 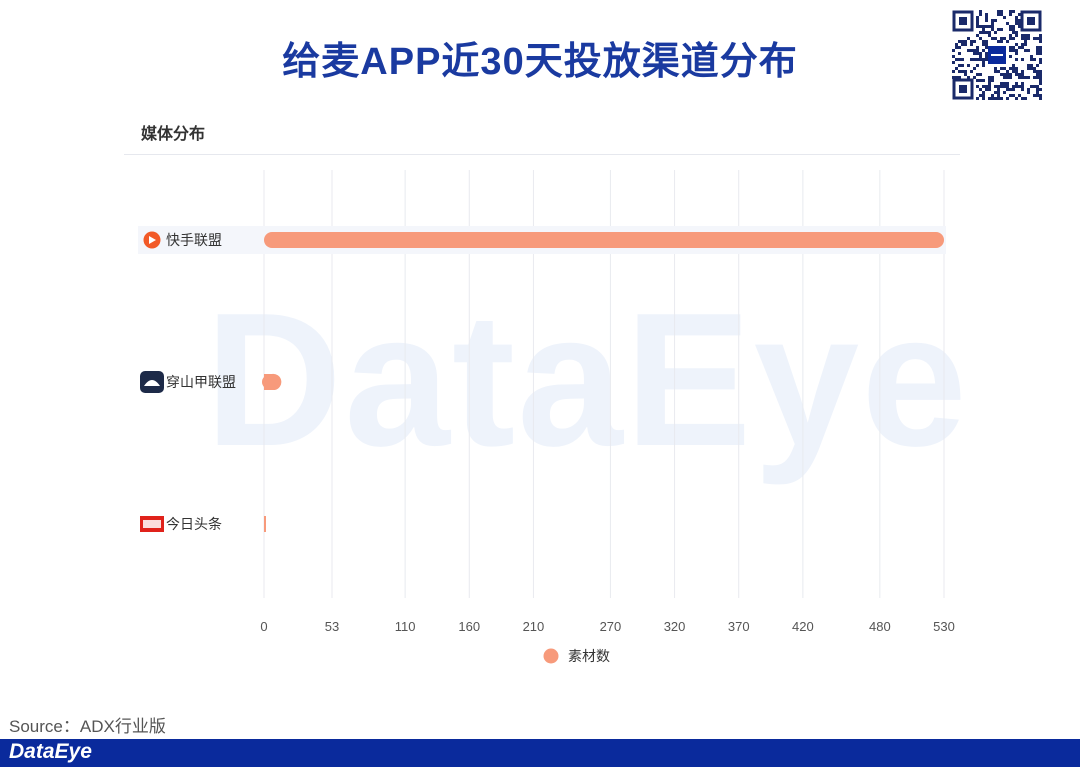 I want to click on category-text: 穿山甲联盟, so click(x=201, y=382).